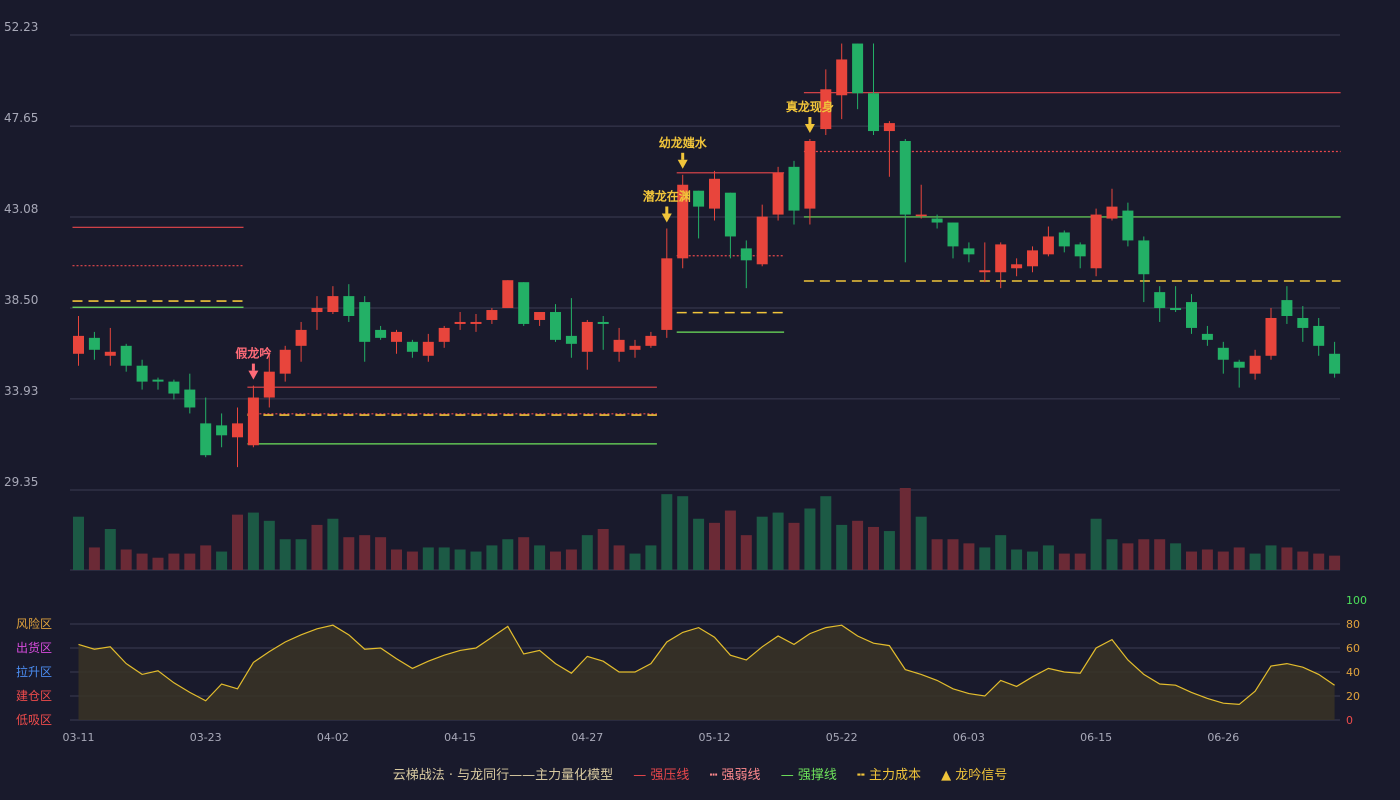  I want to click on price-tick-label: 52.23, so click(21, 27).